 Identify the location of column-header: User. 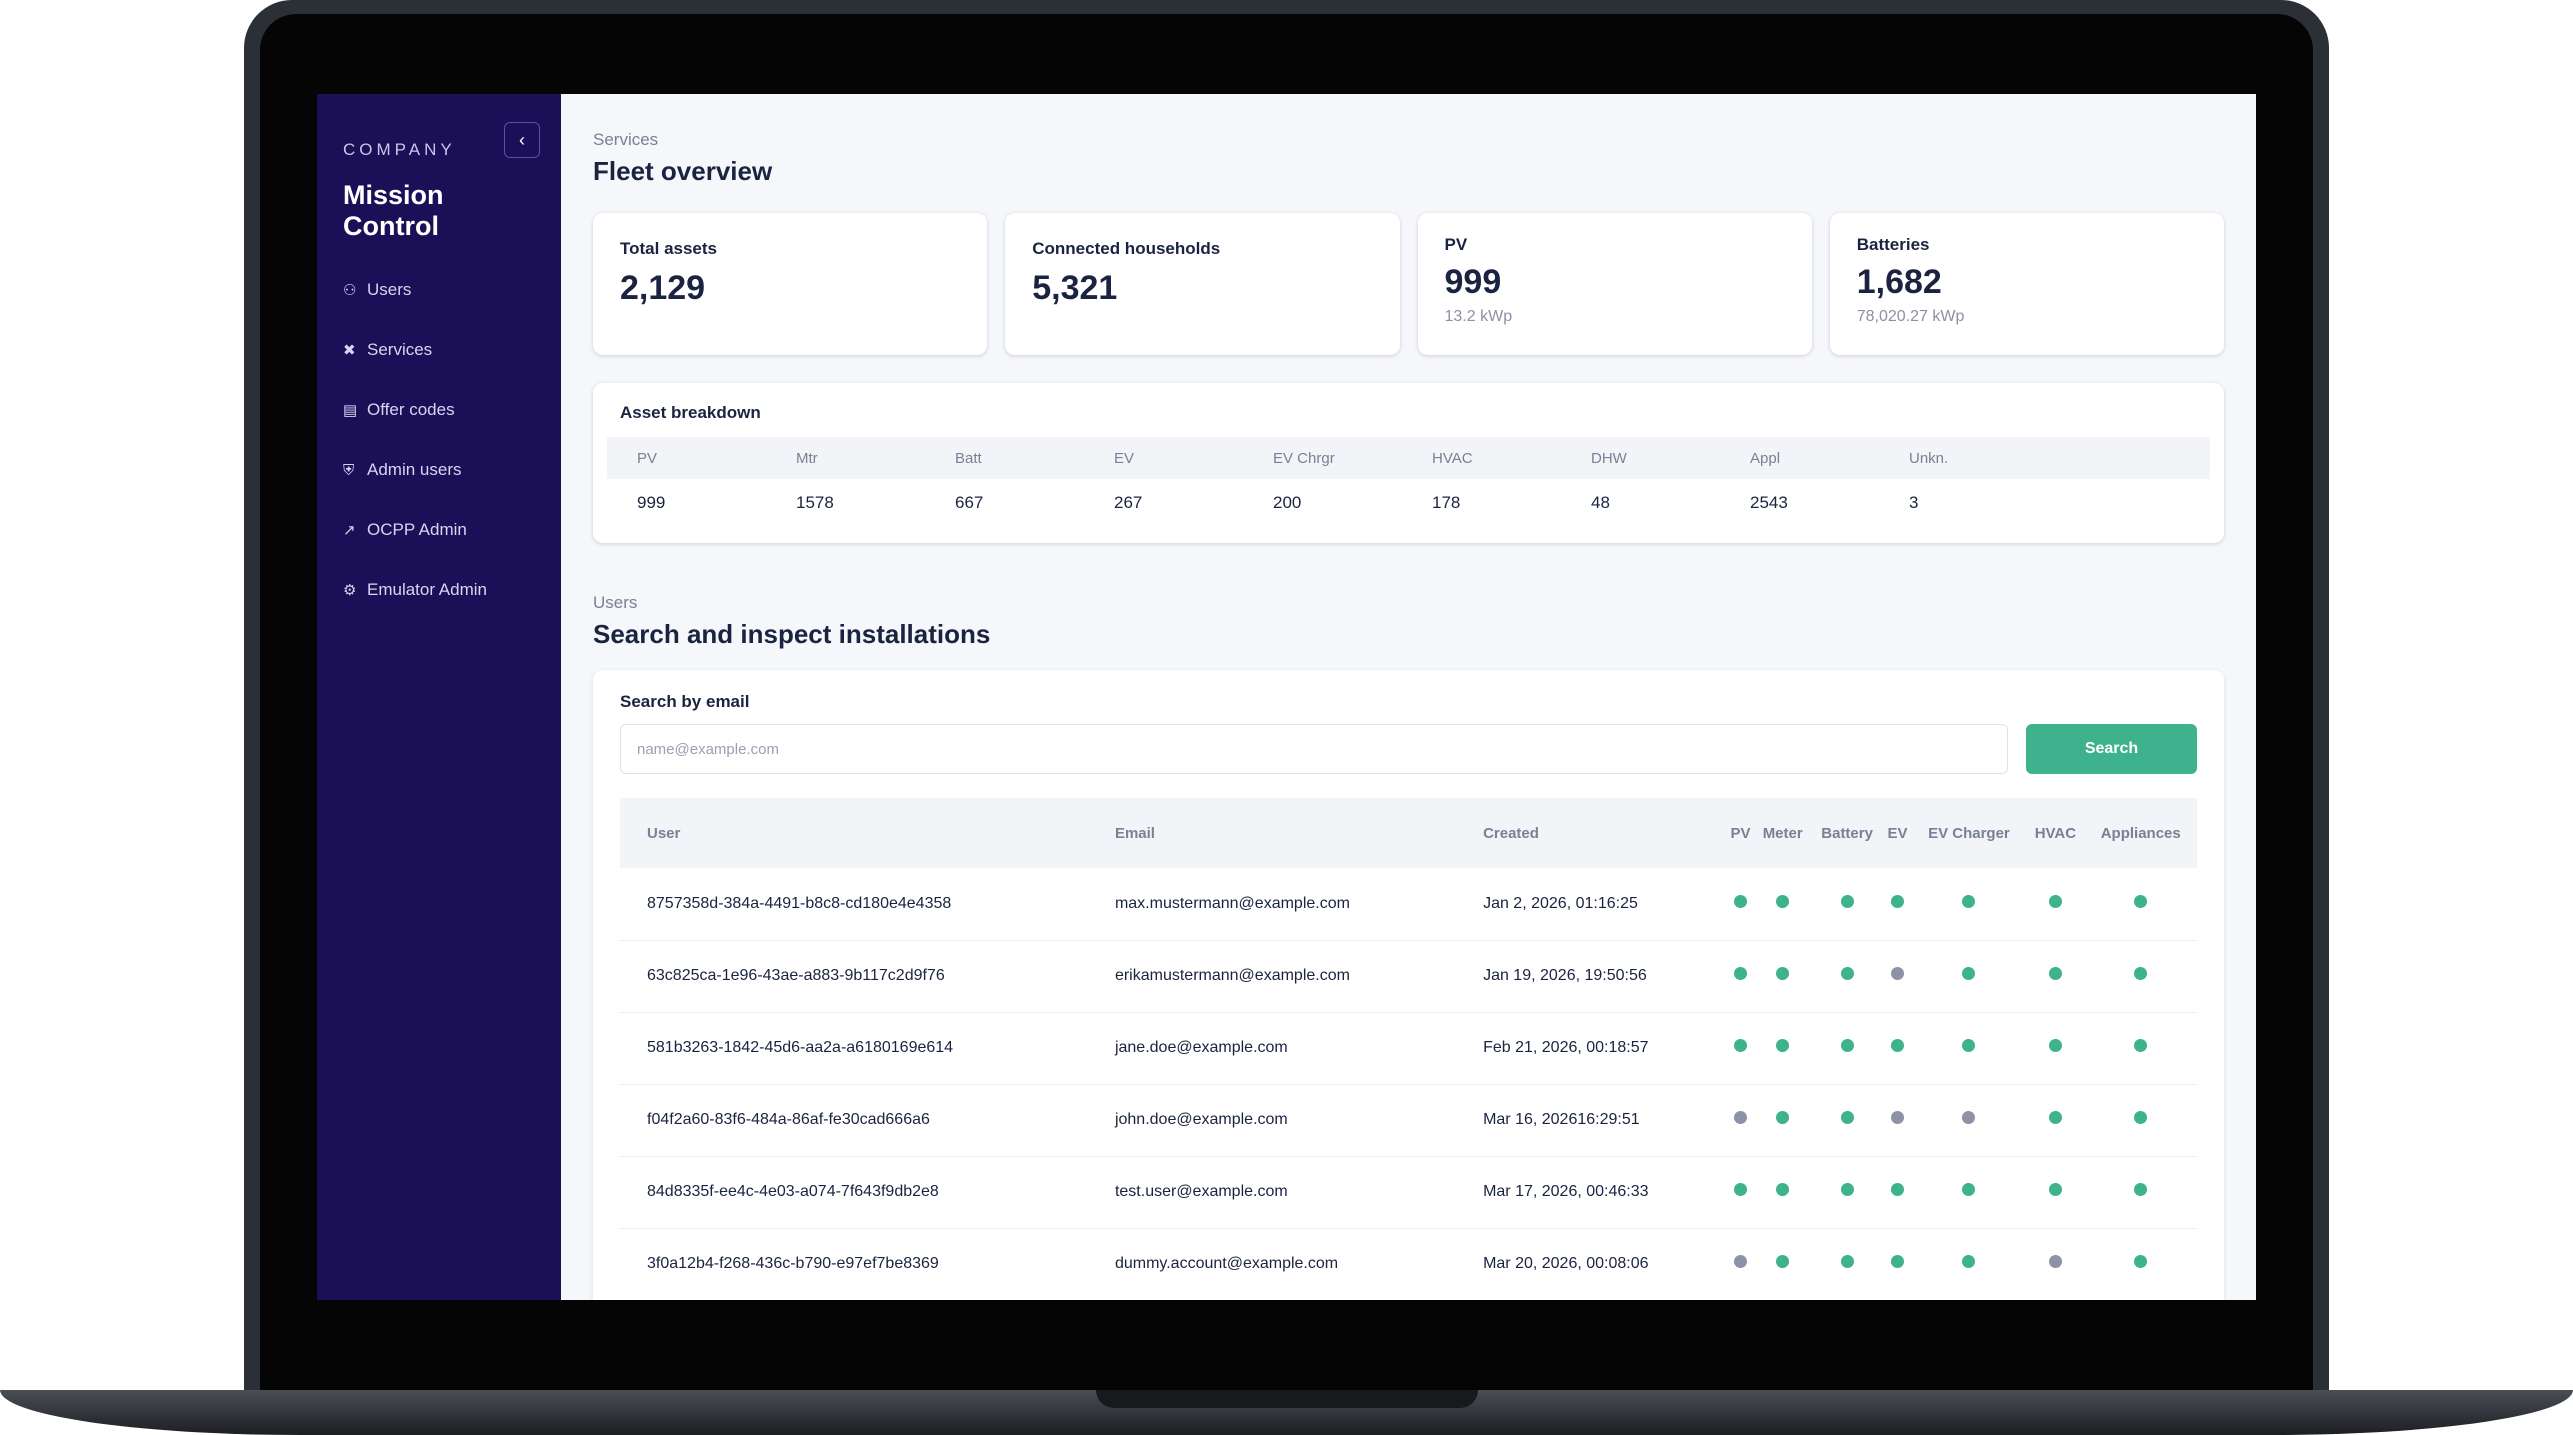
(664, 833).